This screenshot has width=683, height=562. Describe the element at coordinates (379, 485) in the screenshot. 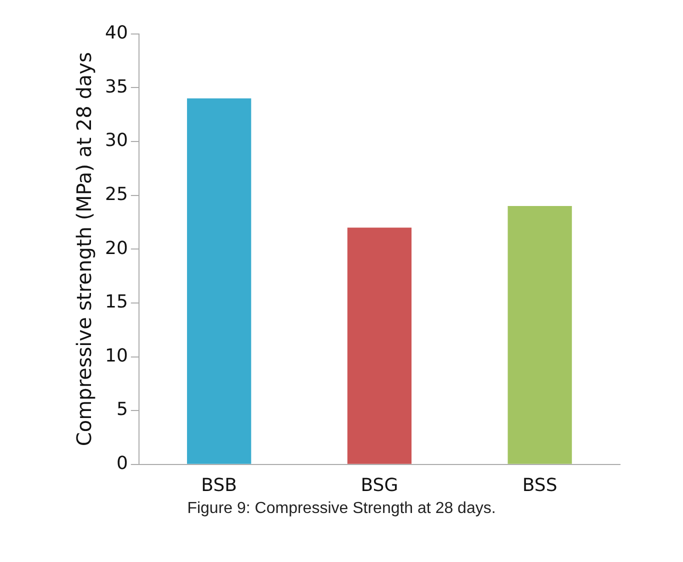

I see `x-tick-label: BSG` at that location.